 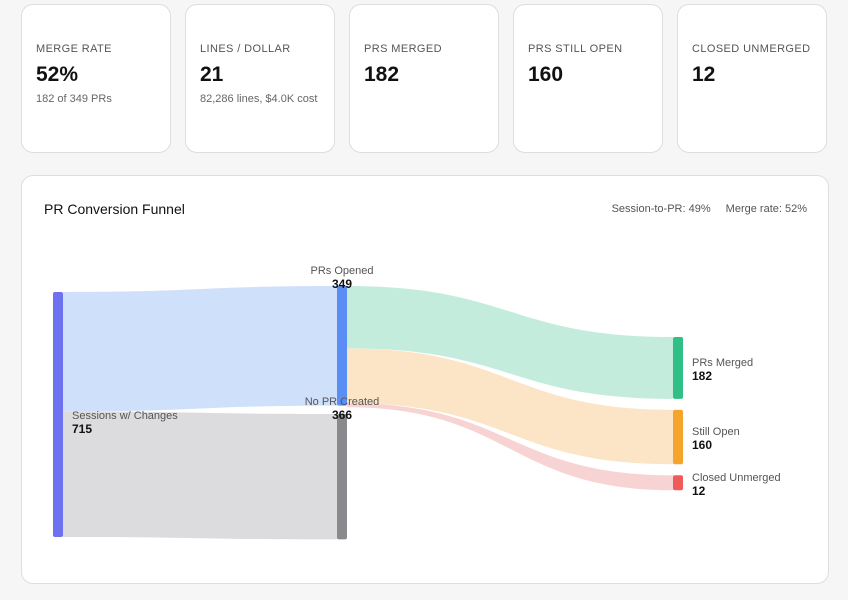 What do you see at coordinates (82, 429) in the screenshot?
I see `node-value-sessions: 715` at bounding box center [82, 429].